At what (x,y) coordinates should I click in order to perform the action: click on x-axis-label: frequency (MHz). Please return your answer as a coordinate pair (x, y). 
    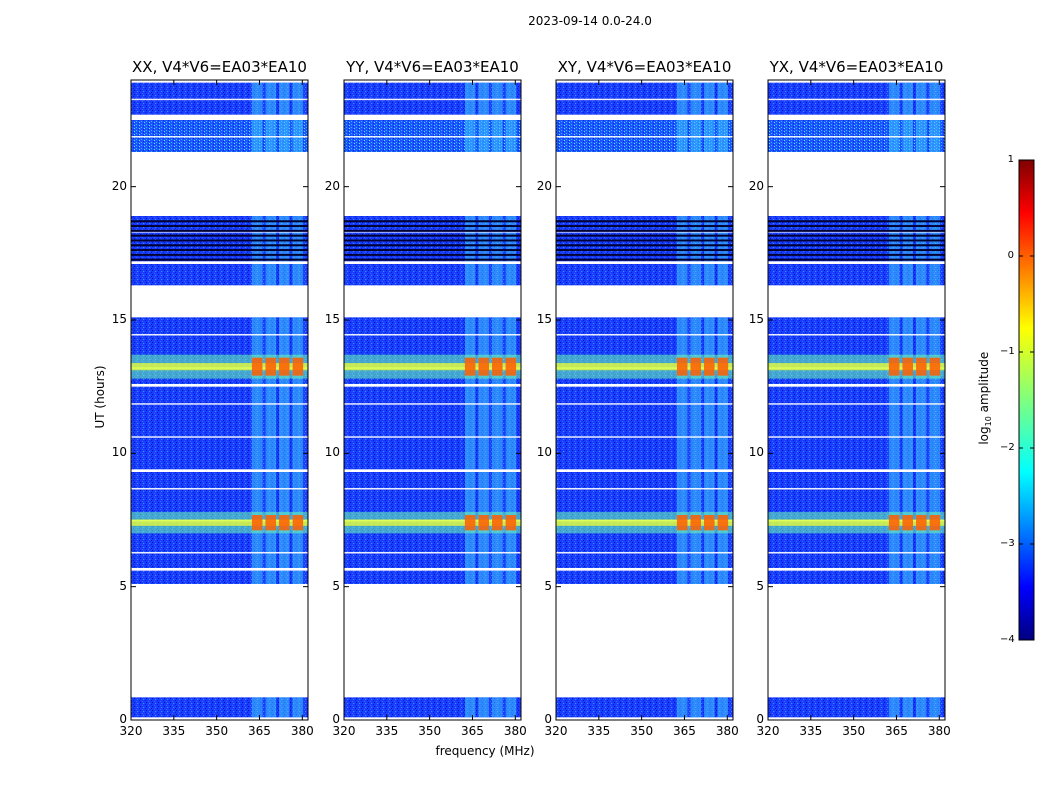
    Looking at the image, I should click on (485, 751).